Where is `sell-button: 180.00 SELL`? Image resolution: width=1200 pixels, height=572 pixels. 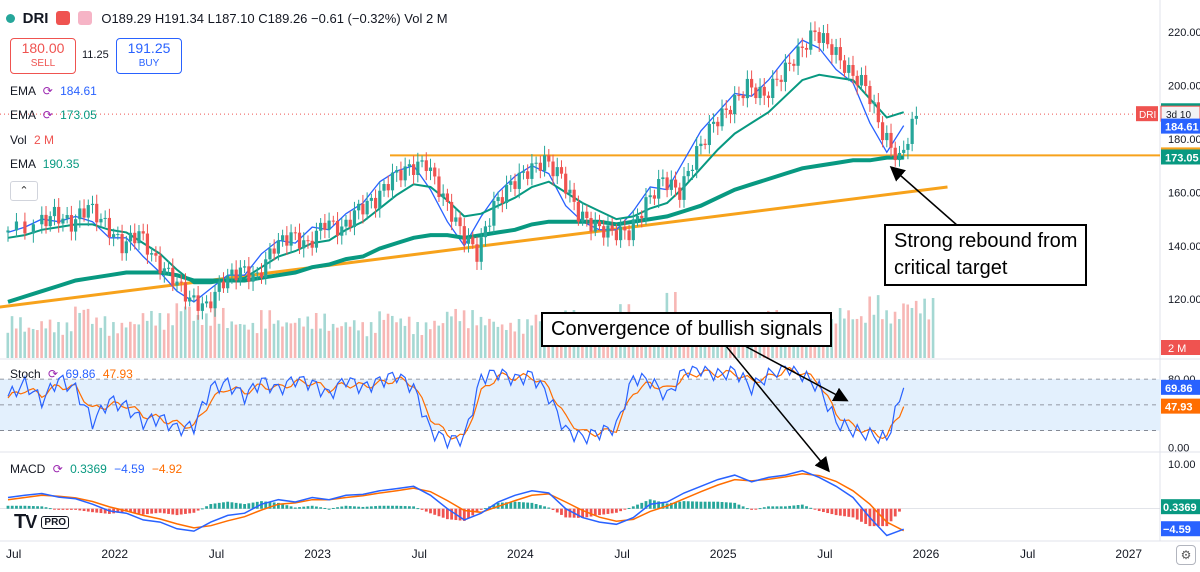
sell-button: 180.00 SELL is located at coordinates (43, 56).